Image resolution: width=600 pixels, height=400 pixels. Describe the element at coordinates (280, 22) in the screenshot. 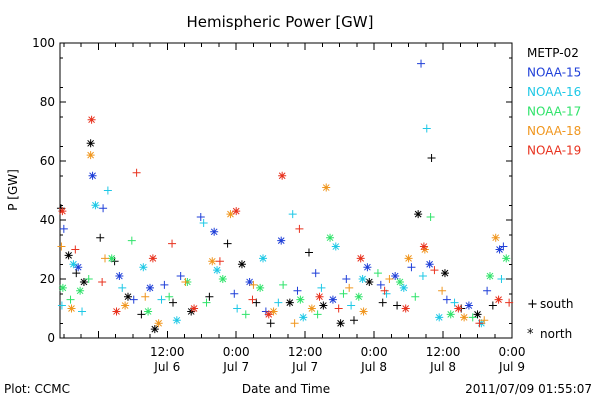

I see `chart-title: Hemispheric Power [GW]` at that location.